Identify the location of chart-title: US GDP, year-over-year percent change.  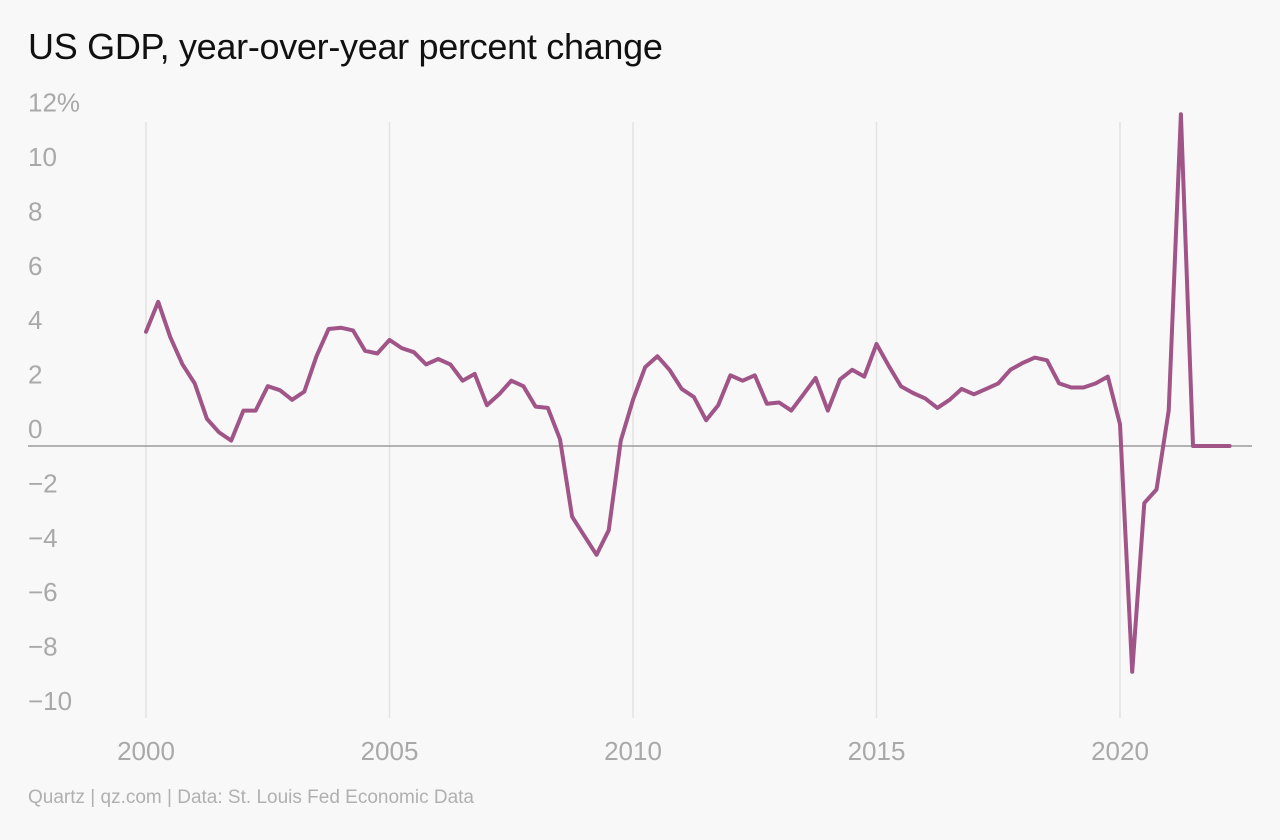
(345, 46).